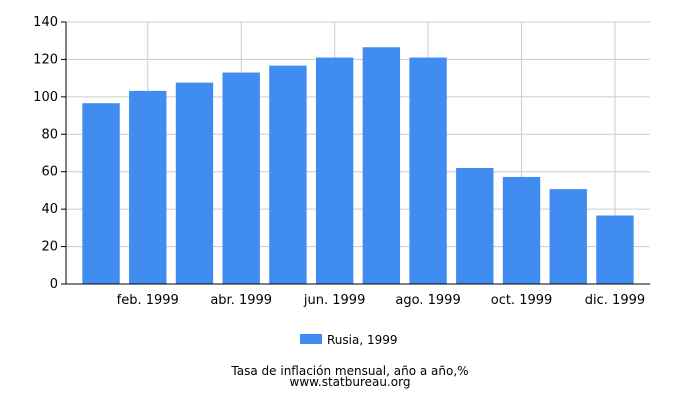 The width and height of the screenshot is (700, 400). I want to click on y-tick-label: 60, so click(49, 172).